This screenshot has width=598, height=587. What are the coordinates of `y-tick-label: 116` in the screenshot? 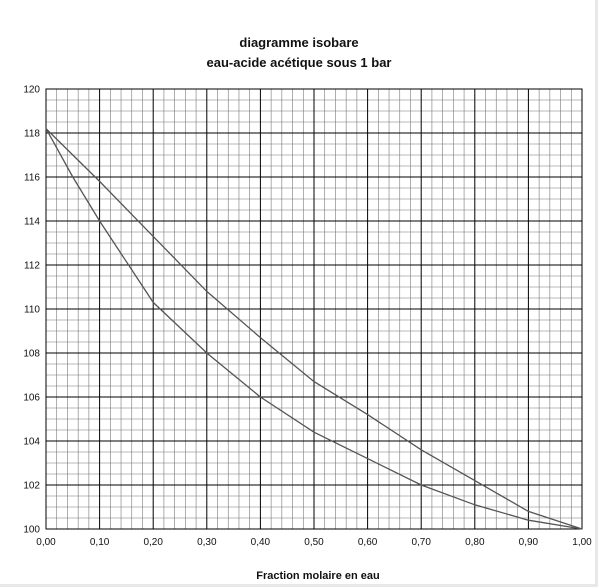 It's located at (32, 178).